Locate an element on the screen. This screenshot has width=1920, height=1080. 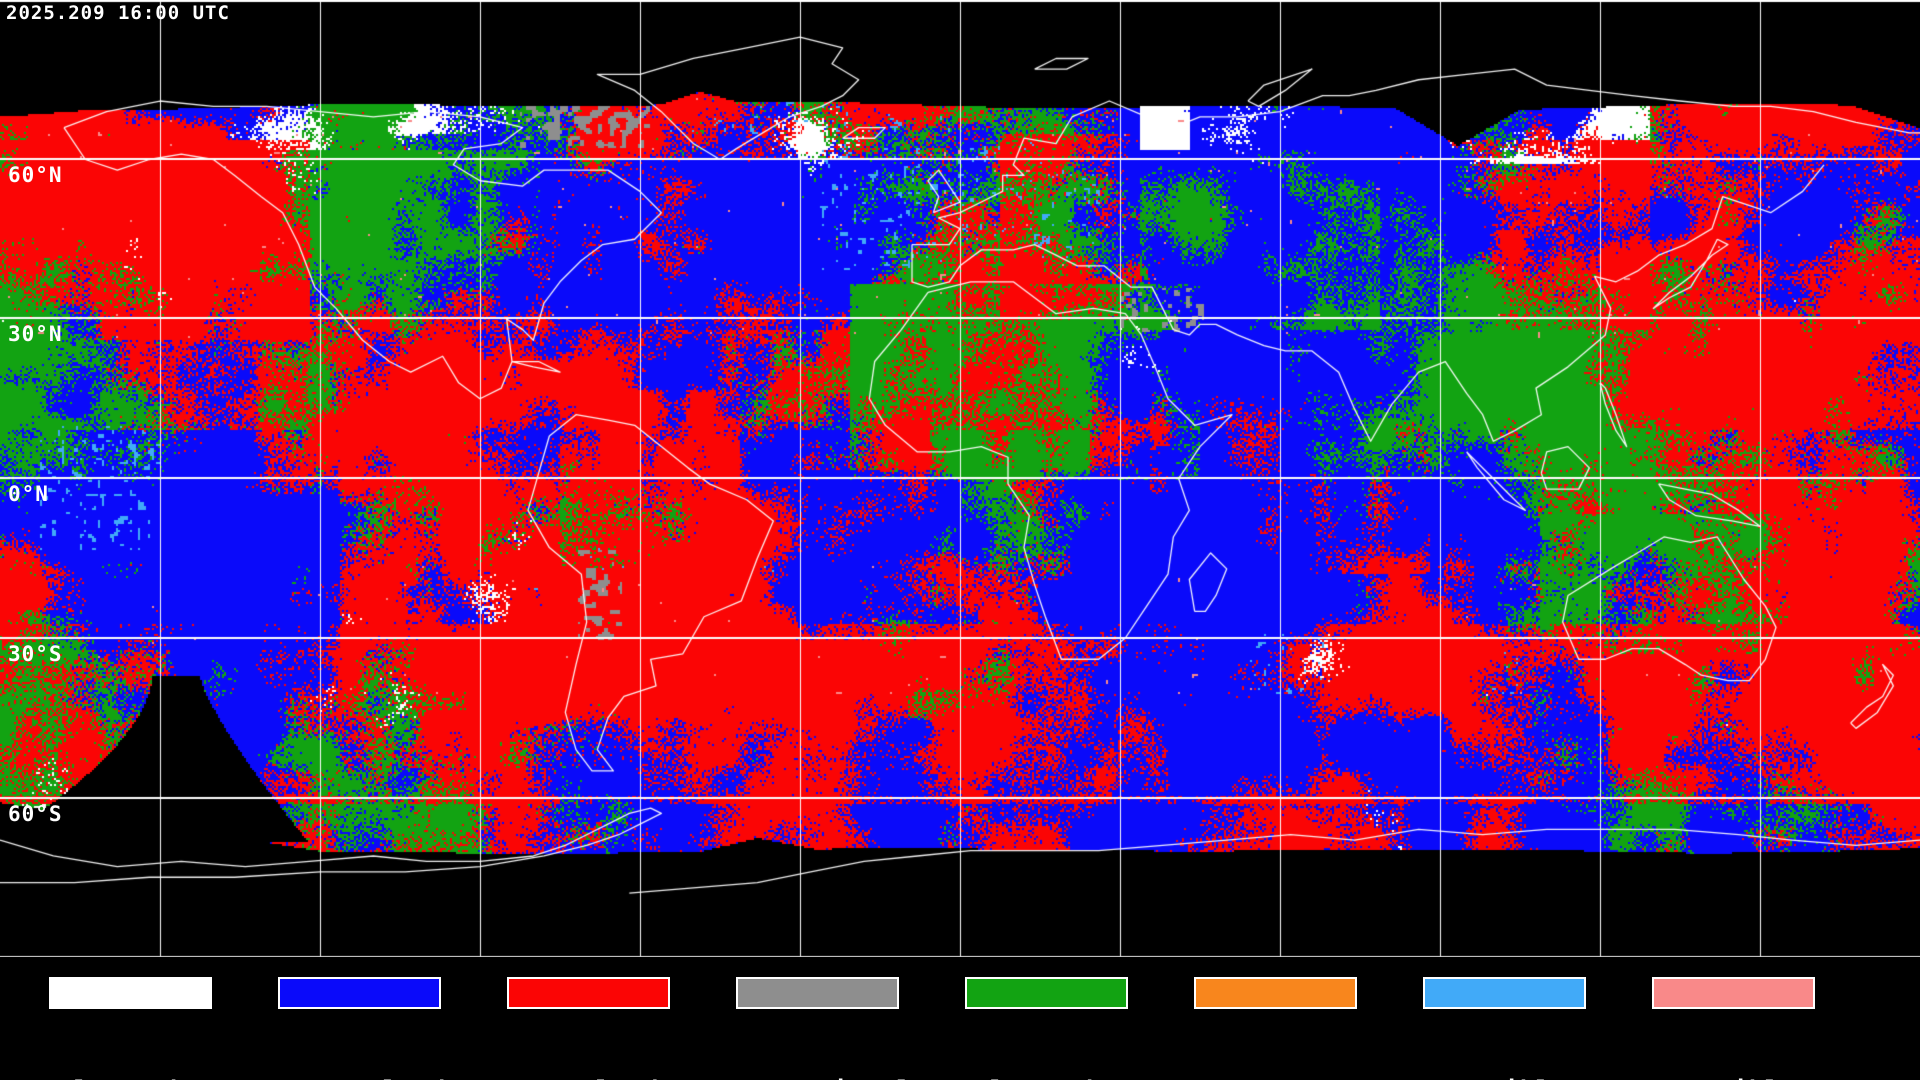
legend-item-possible-ice-cloud: Possible Ice Cloud is located at coordinates (1733, 1018).